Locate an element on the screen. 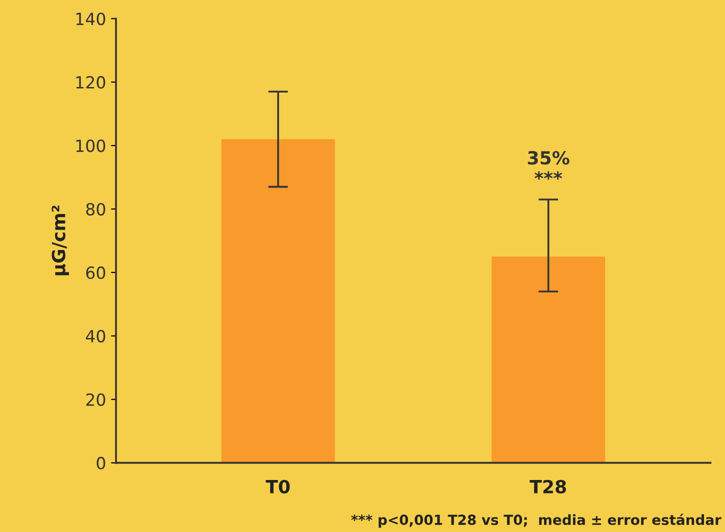 This screenshot has height=532, width=725. text: *** p<0,001 T28 vs T0; media ± error estándar is located at coordinates (536, 521).